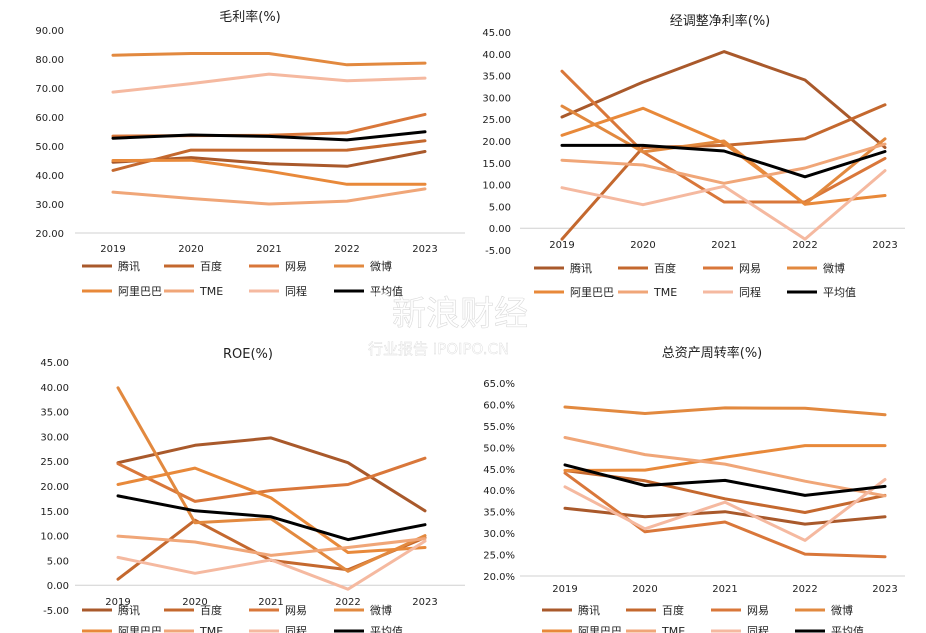  I want to click on watermark-main-text: 新浪财经, so click(460, 314).